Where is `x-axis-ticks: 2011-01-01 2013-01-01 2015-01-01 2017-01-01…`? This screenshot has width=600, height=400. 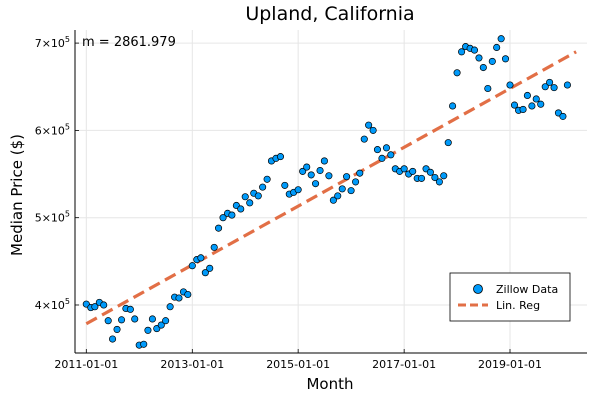 x-axis-ticks: 2011-01-01 2013-01-01 2015-01-01 2017-01-01… is located at coordinates (298, 364).